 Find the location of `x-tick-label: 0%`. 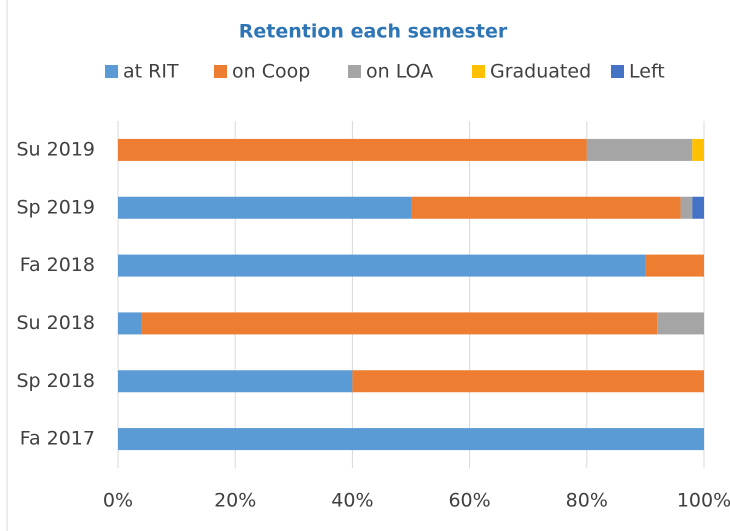

x-tick-label: 0% is located at coordinates (118, 501).